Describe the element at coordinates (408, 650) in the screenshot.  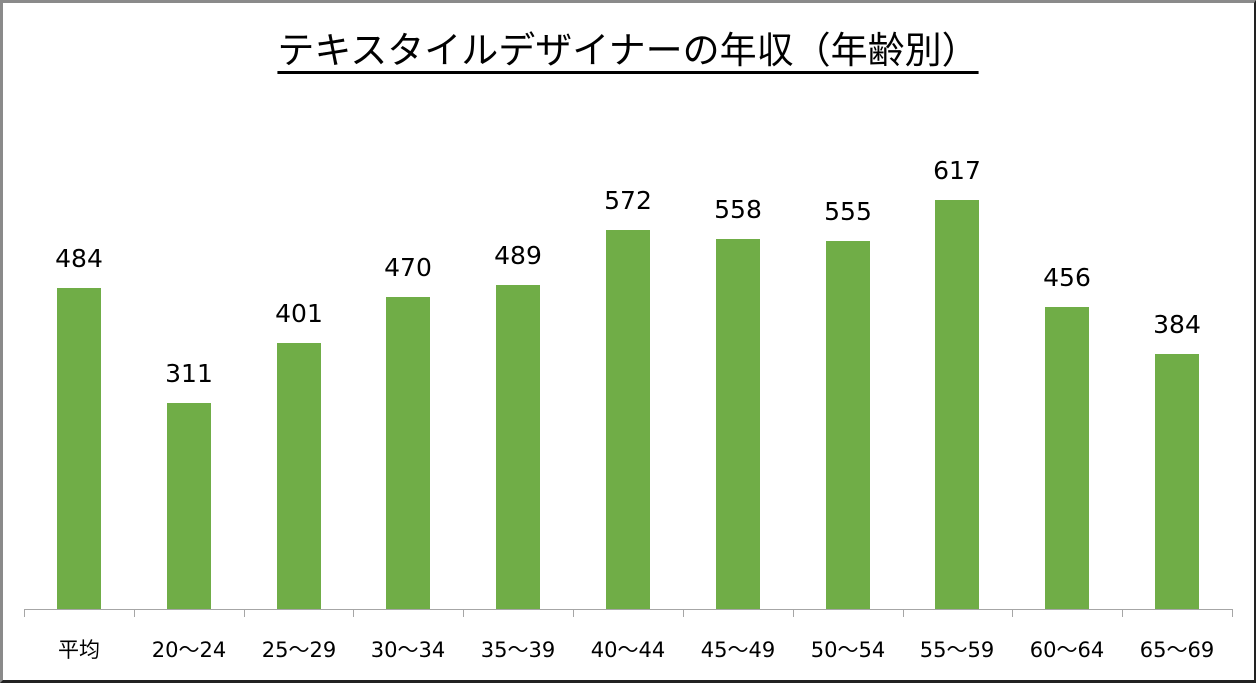
I see `x-axis-category-label: 30〜34` at that location.